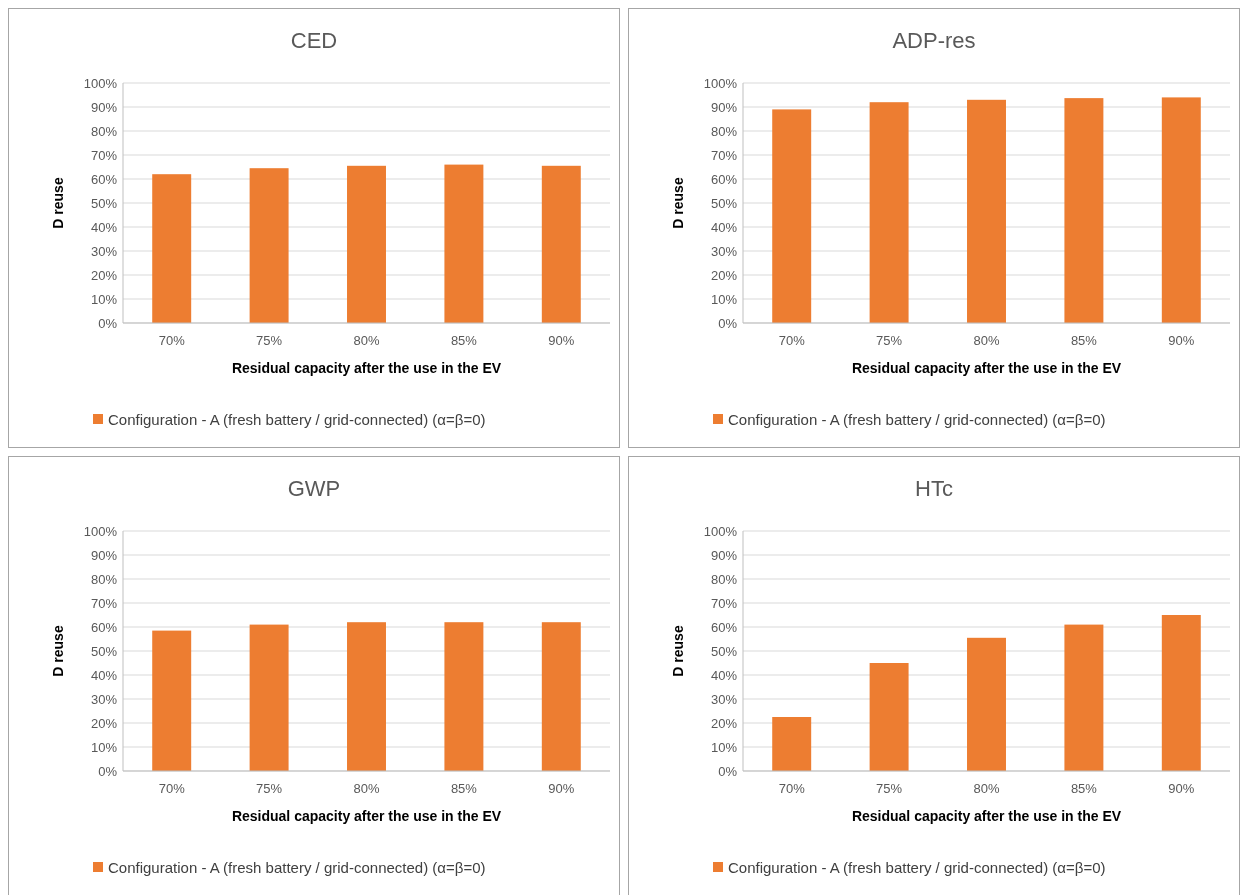 Image resolution: width=1241 pixels, height=895 pixels. Describe the element at coordinates (314, 488) in the screenshot. I see `chart-title: GWP` at that location.